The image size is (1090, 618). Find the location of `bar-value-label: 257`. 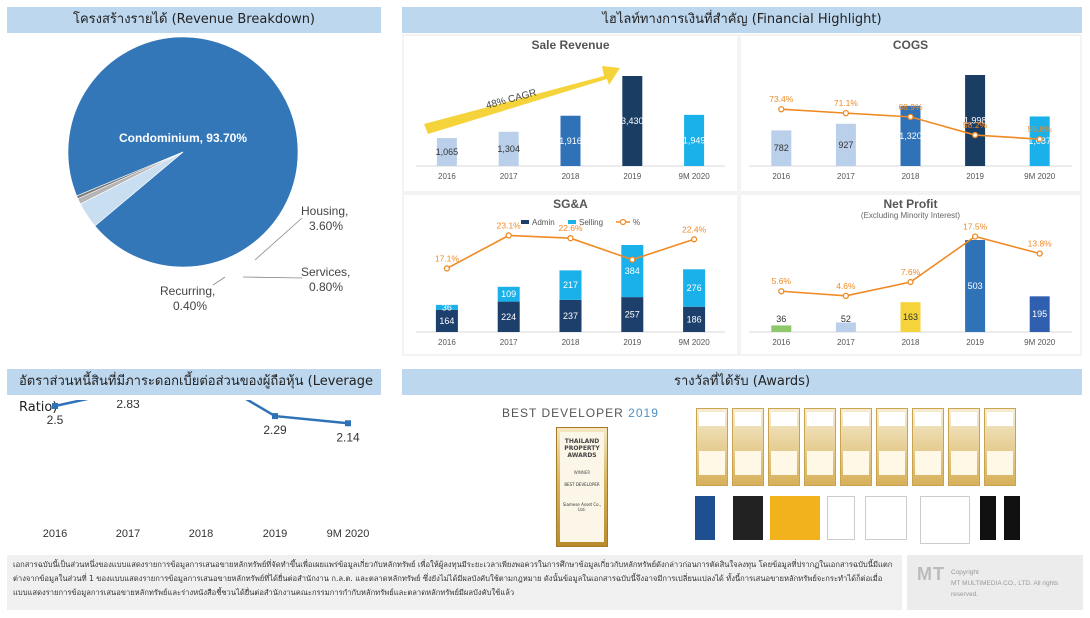

bar-value-label: 257 is located at coordinates (632, 315).